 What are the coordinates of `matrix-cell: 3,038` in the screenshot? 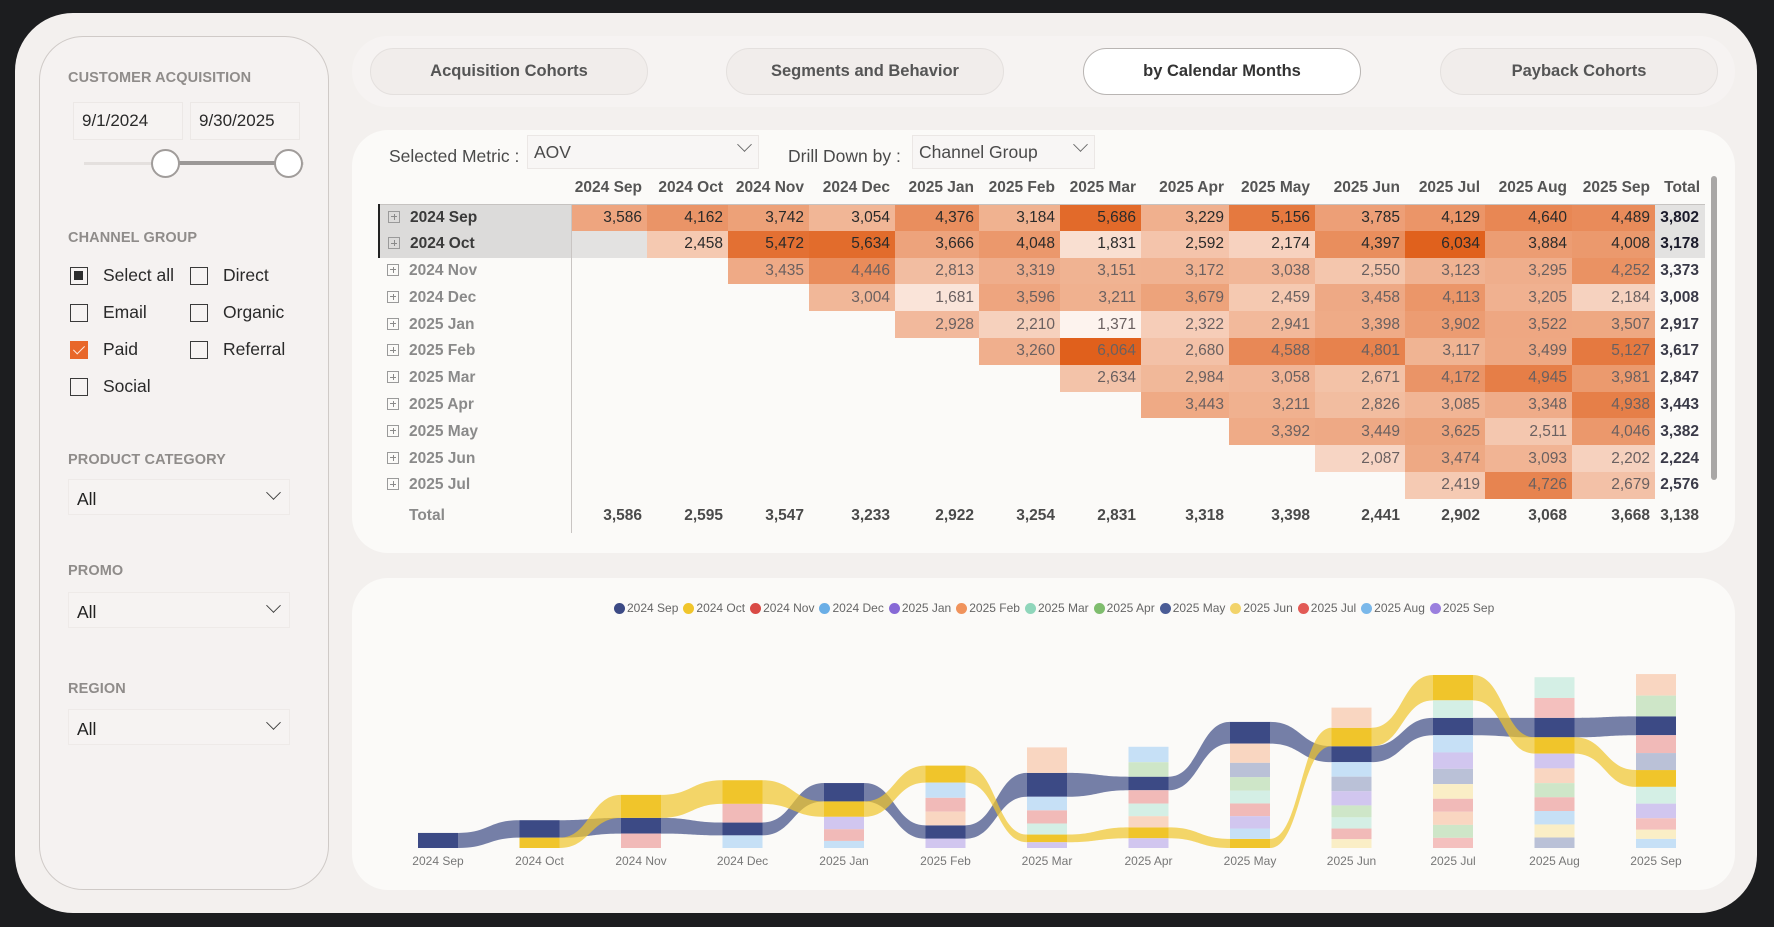 It's located at (1272, 271).